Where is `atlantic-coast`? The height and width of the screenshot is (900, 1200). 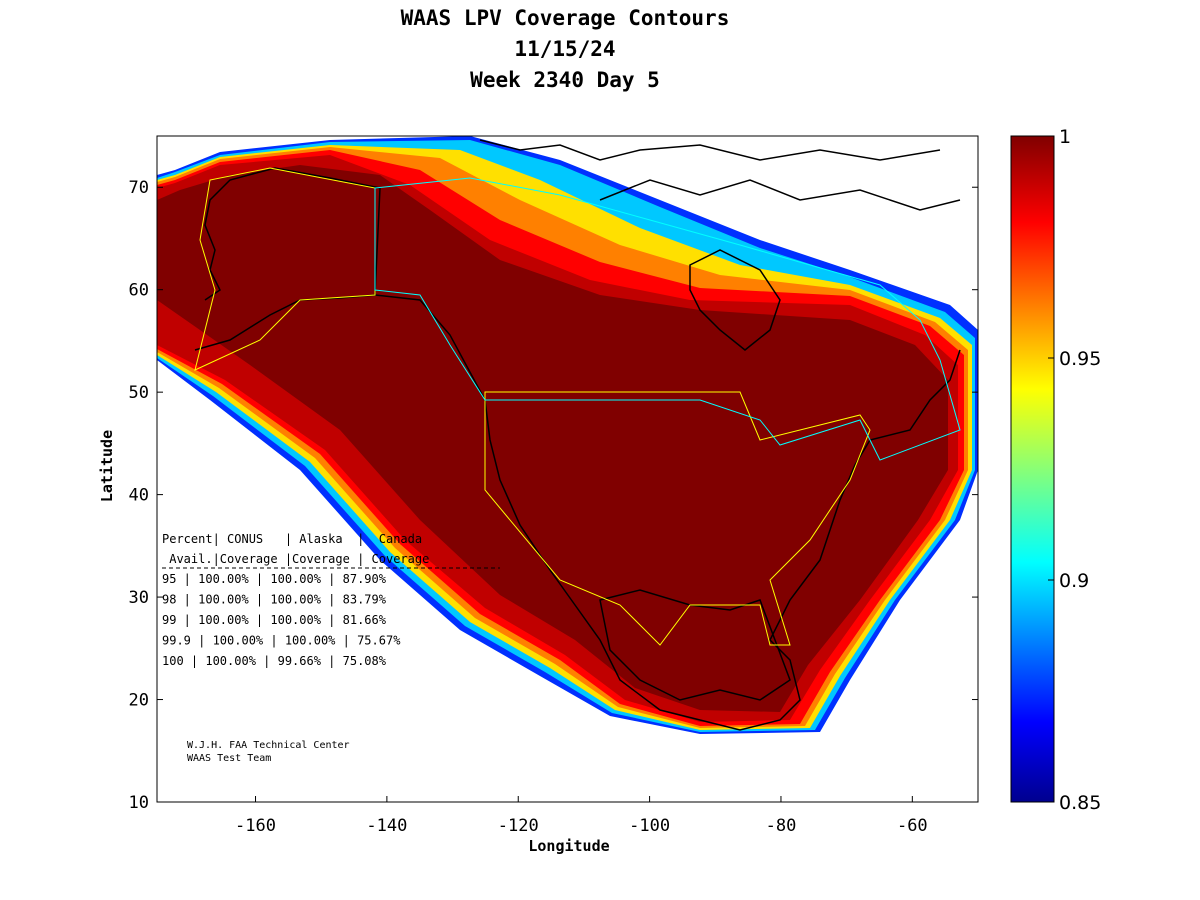 atlantic-coast is located at coordinates (830, 540).